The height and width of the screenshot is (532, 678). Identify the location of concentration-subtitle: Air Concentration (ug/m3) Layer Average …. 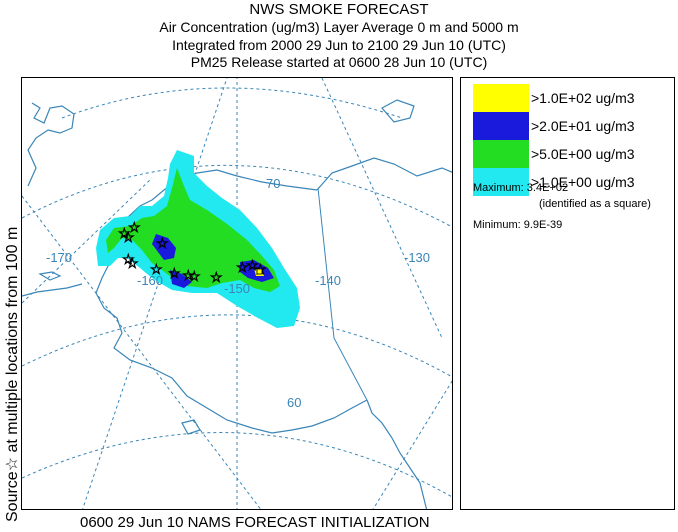
(339, 27).